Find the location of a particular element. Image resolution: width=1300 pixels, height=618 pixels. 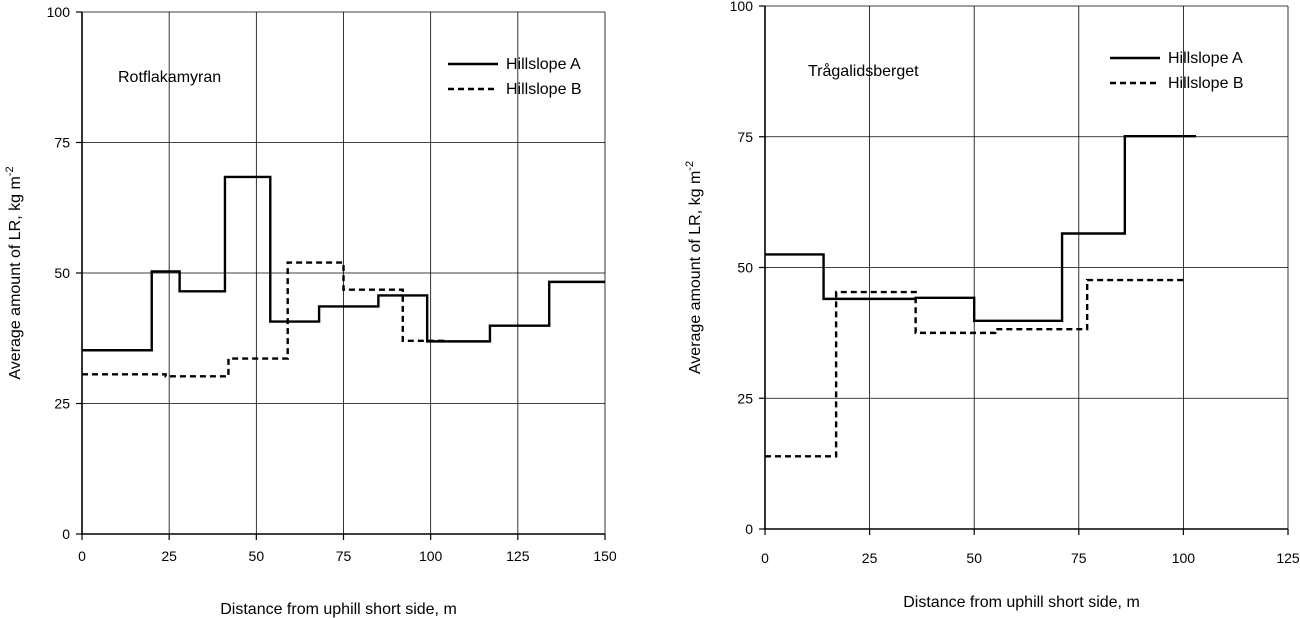

x-tick-label: 150 is located at coordinates (605, 556).